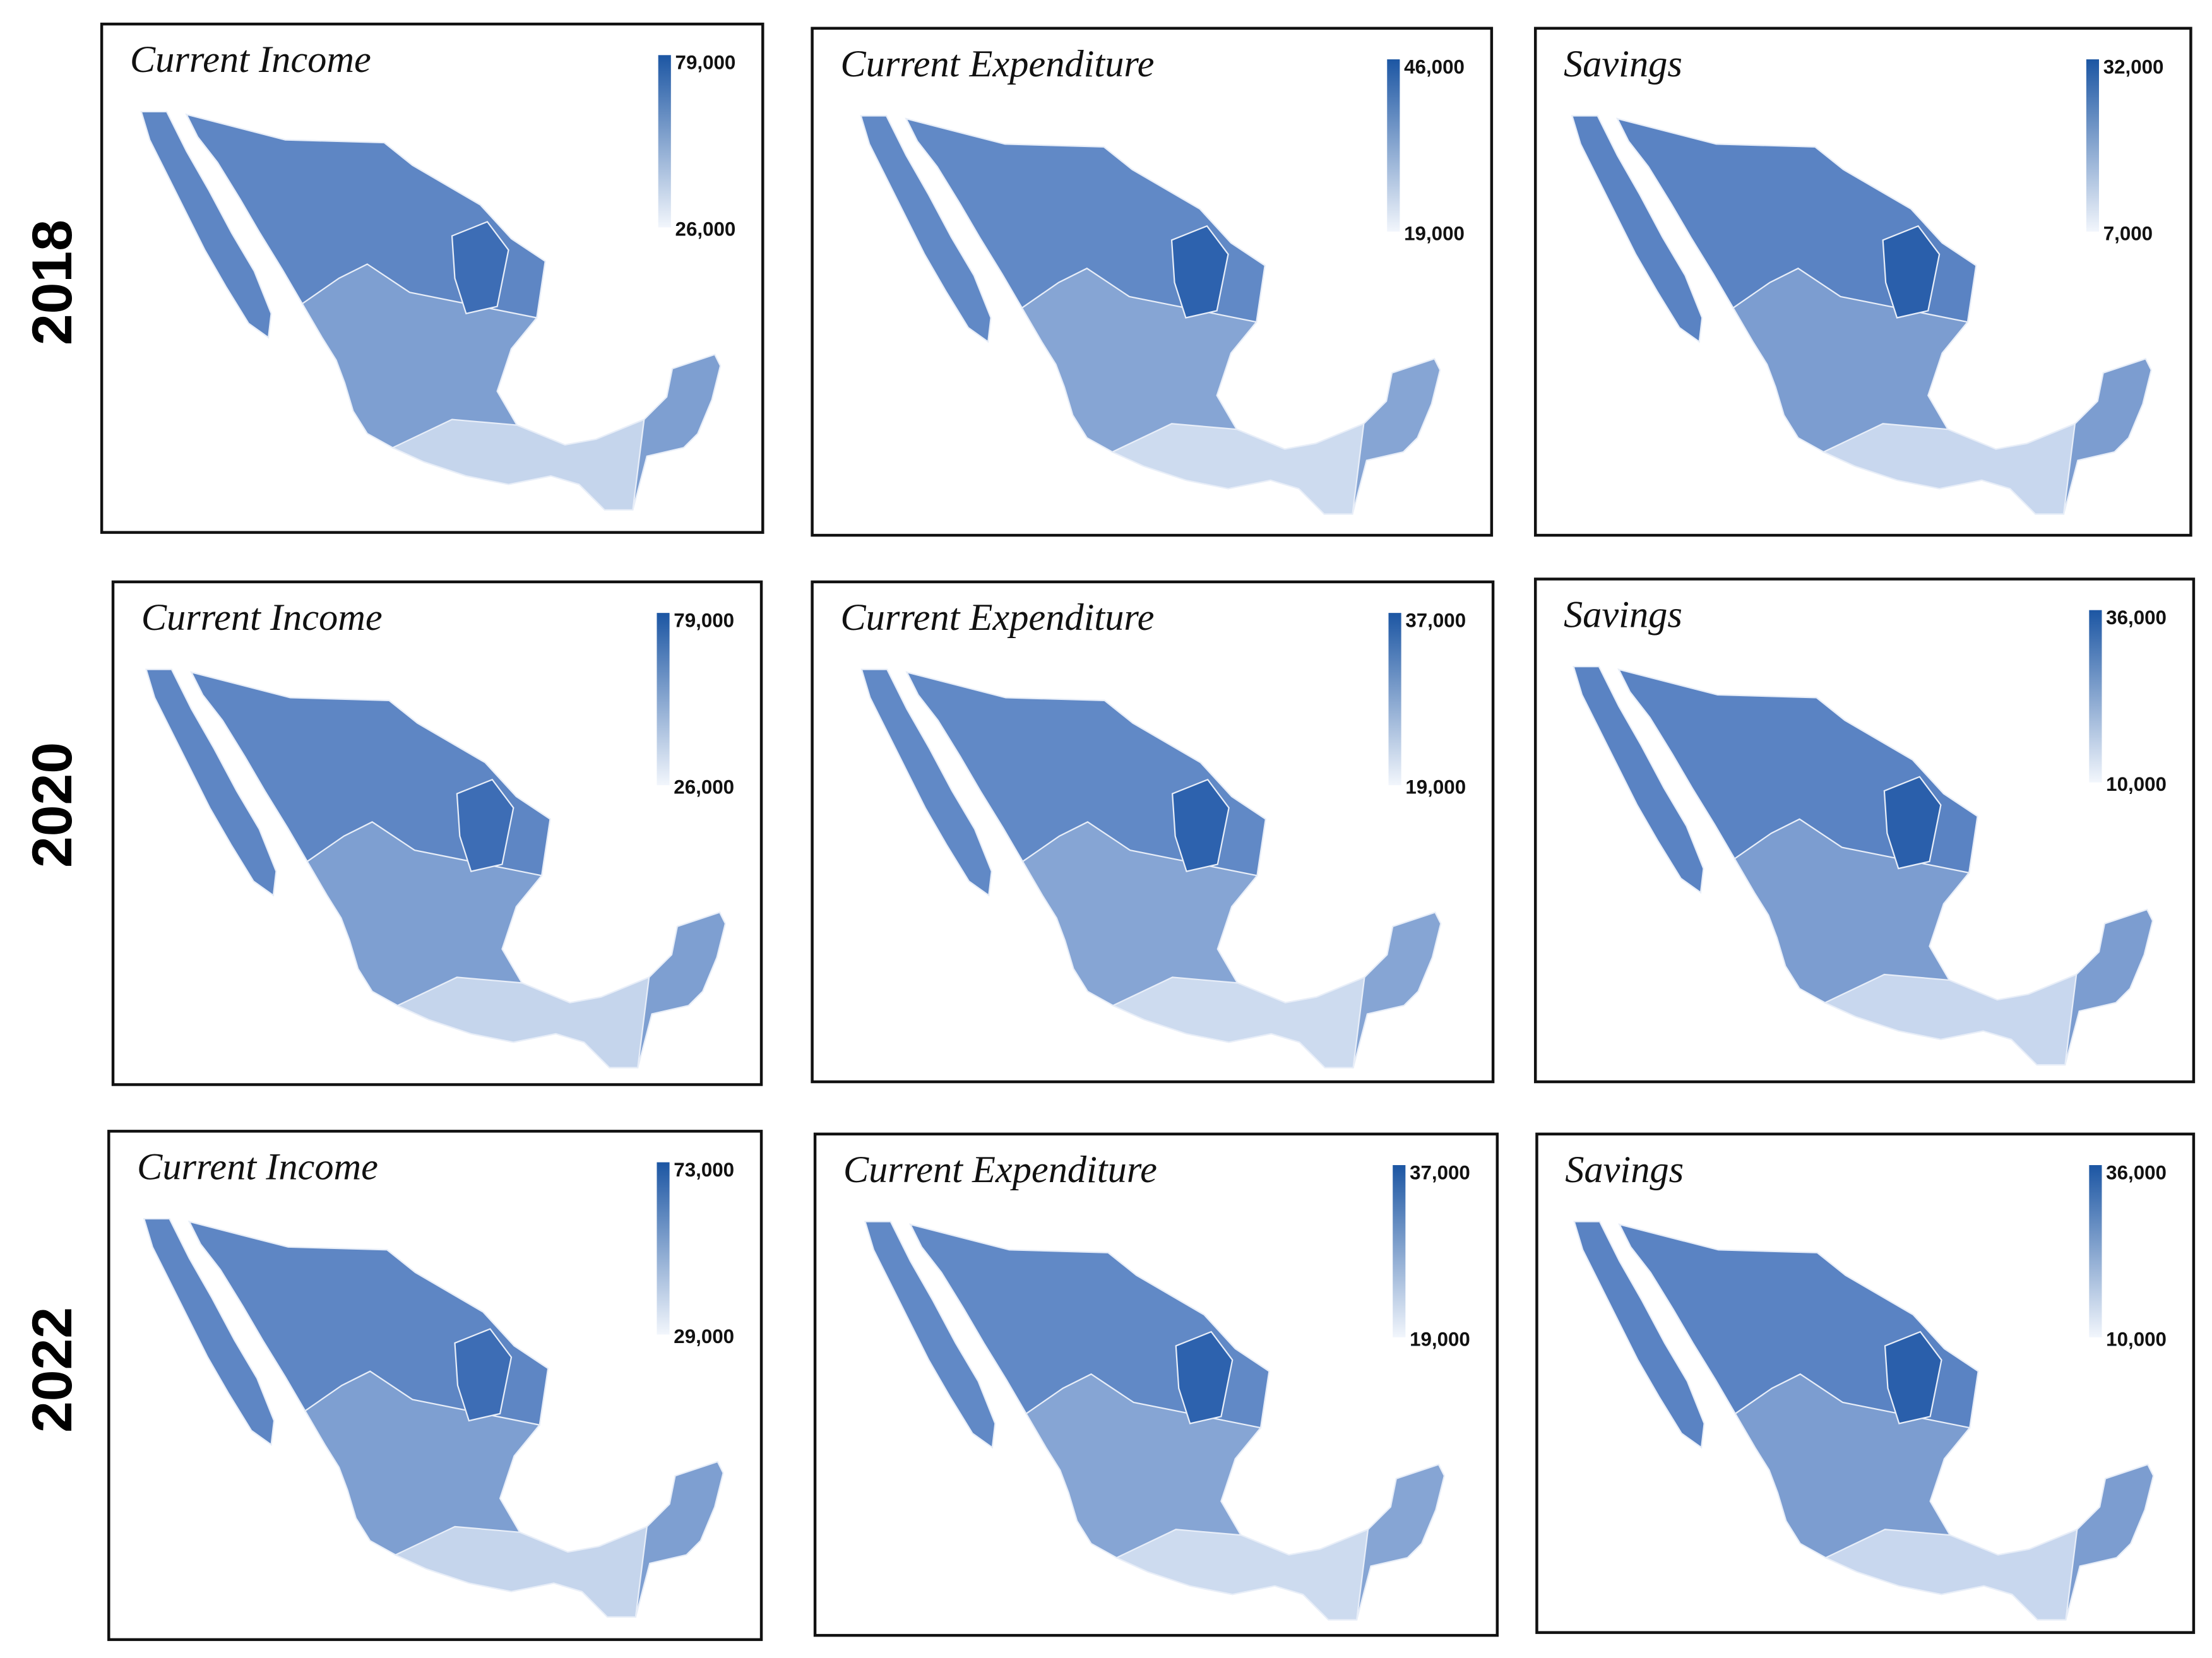 The image size is (2212, 1658). Describe the element at coordinates (704, 1170) in the screenshot. I see `legend-max: 73,000` at that location.